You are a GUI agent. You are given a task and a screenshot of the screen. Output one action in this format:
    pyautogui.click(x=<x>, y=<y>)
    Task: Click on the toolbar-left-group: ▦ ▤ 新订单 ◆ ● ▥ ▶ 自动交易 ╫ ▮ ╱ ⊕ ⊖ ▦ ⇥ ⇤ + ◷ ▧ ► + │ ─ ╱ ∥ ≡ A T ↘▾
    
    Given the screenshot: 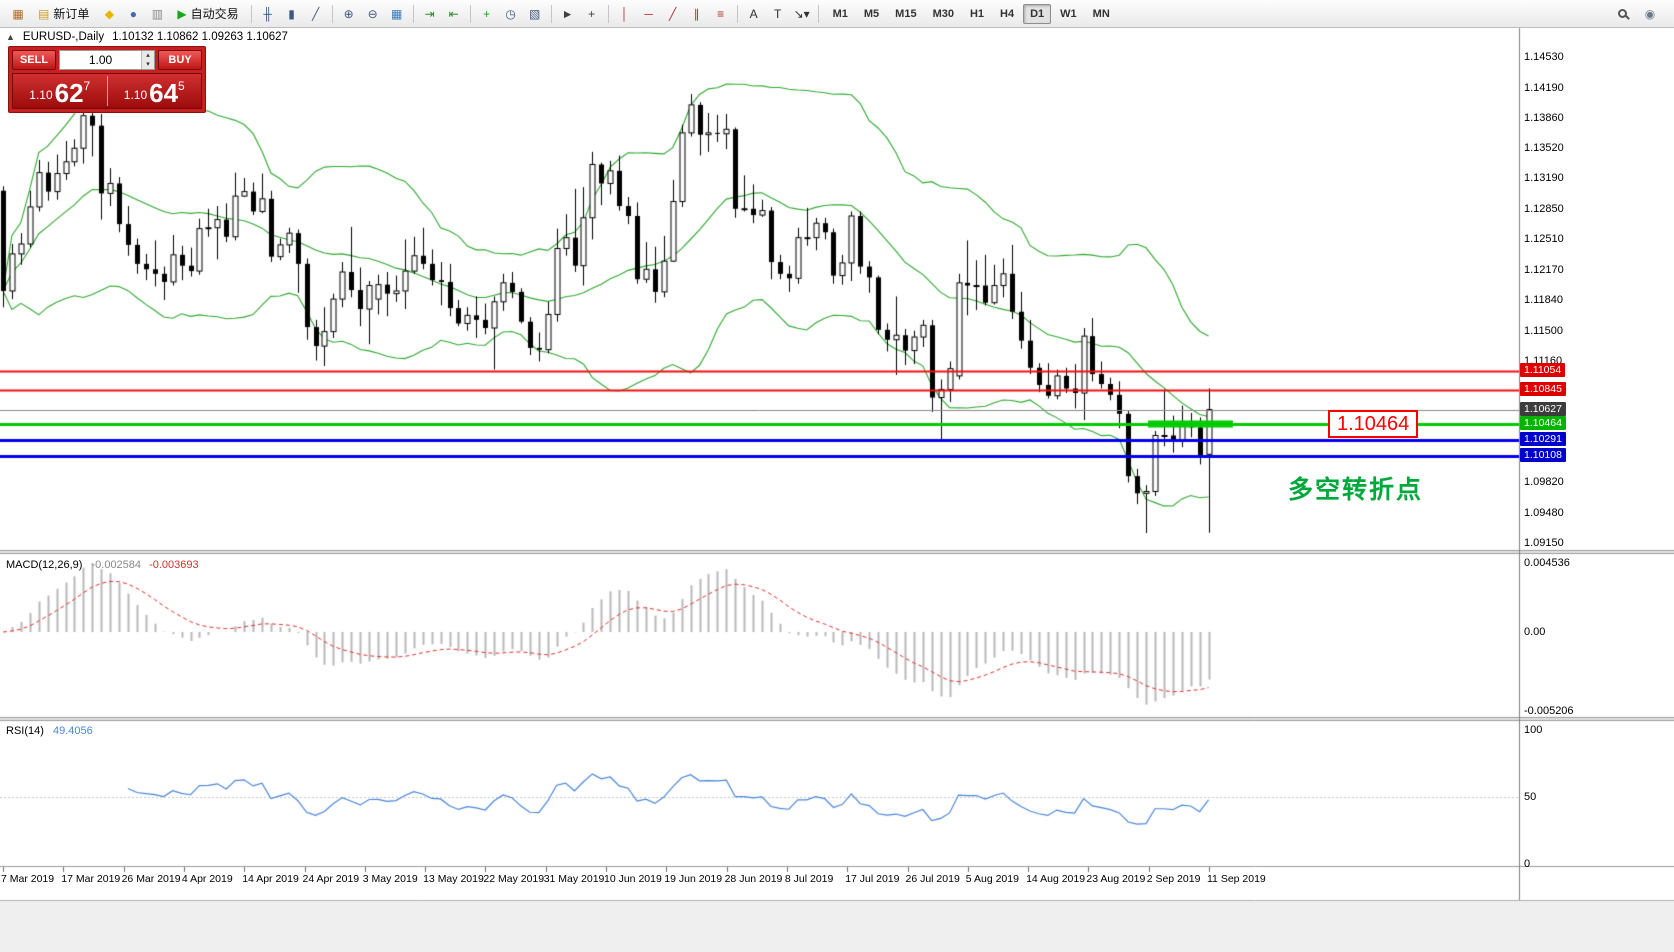 What is the action you would take?
    pyautogui.click(x=414, y=14)
    